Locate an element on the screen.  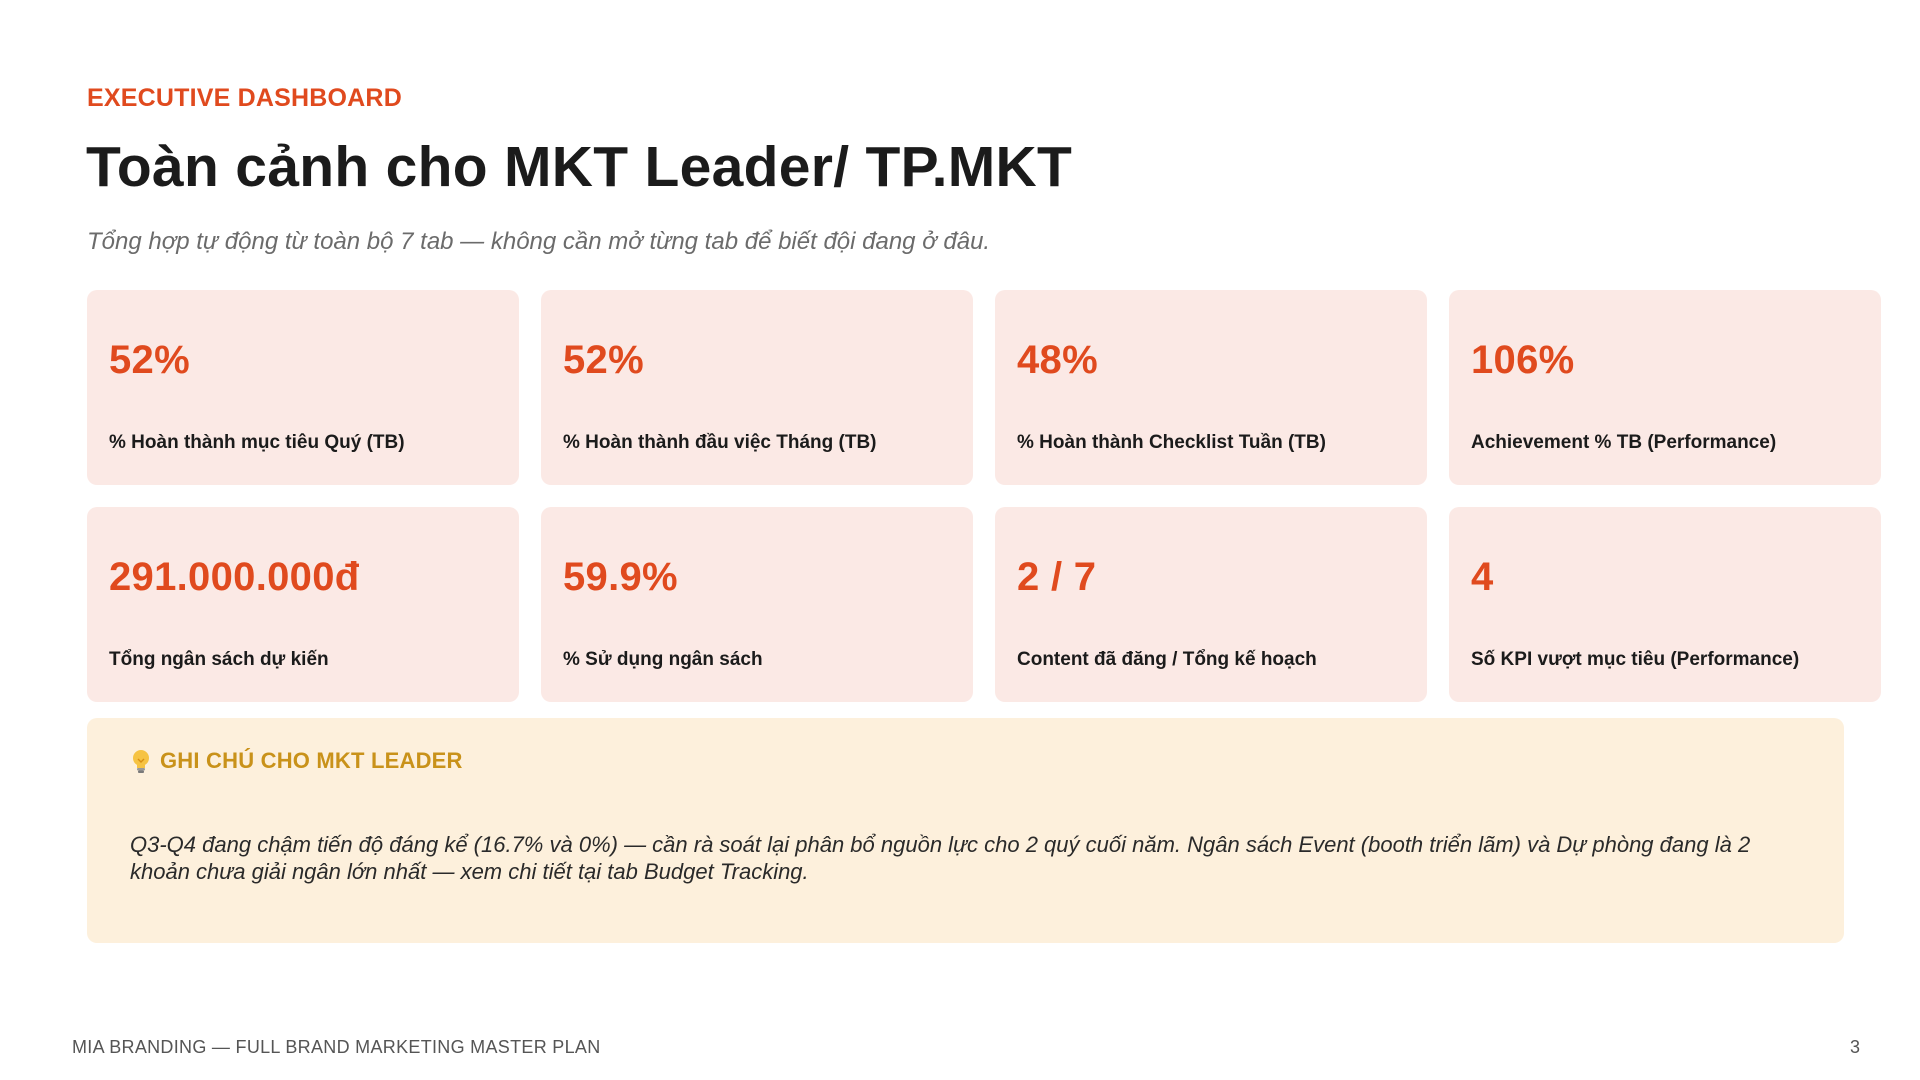
kpi-value: 2 / 7 is located at coordinates (1057, 577).